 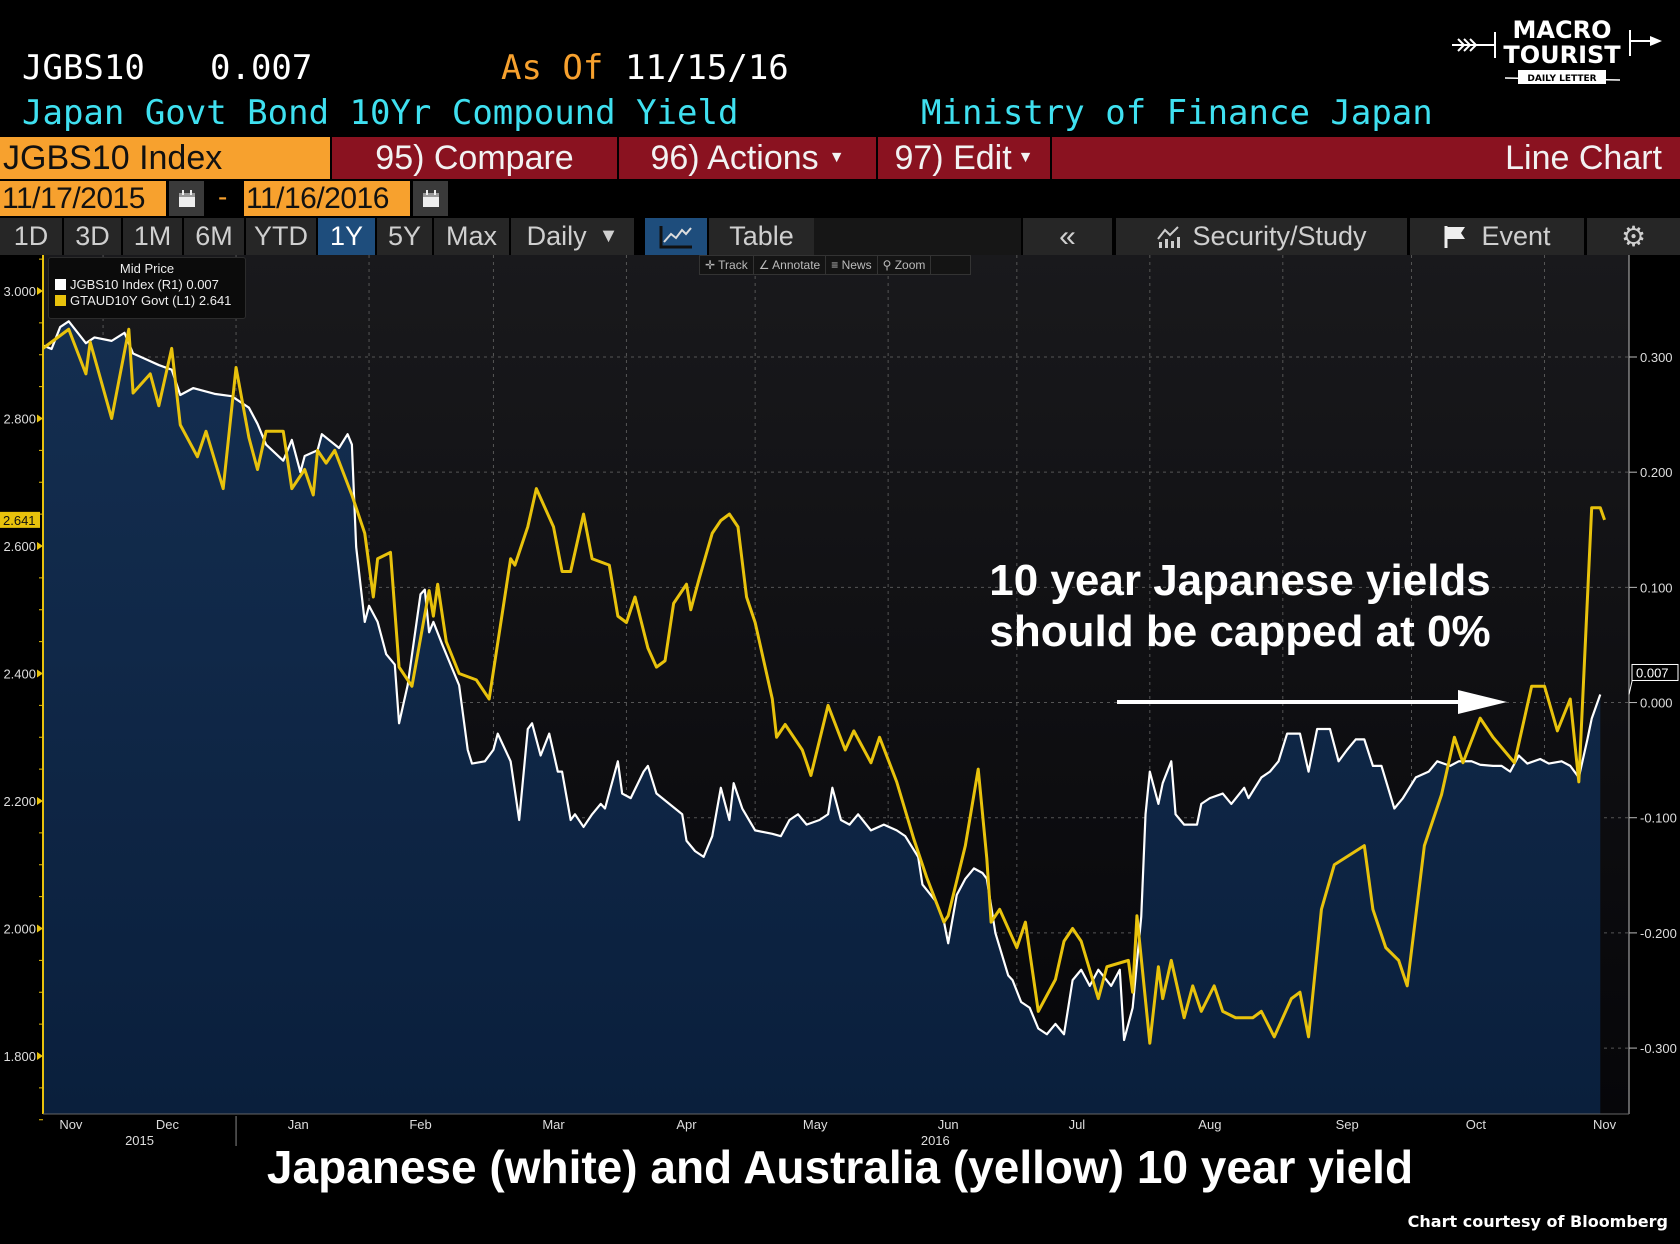 I want to click on period-ytd: YTD, so click(x=281, y=236).